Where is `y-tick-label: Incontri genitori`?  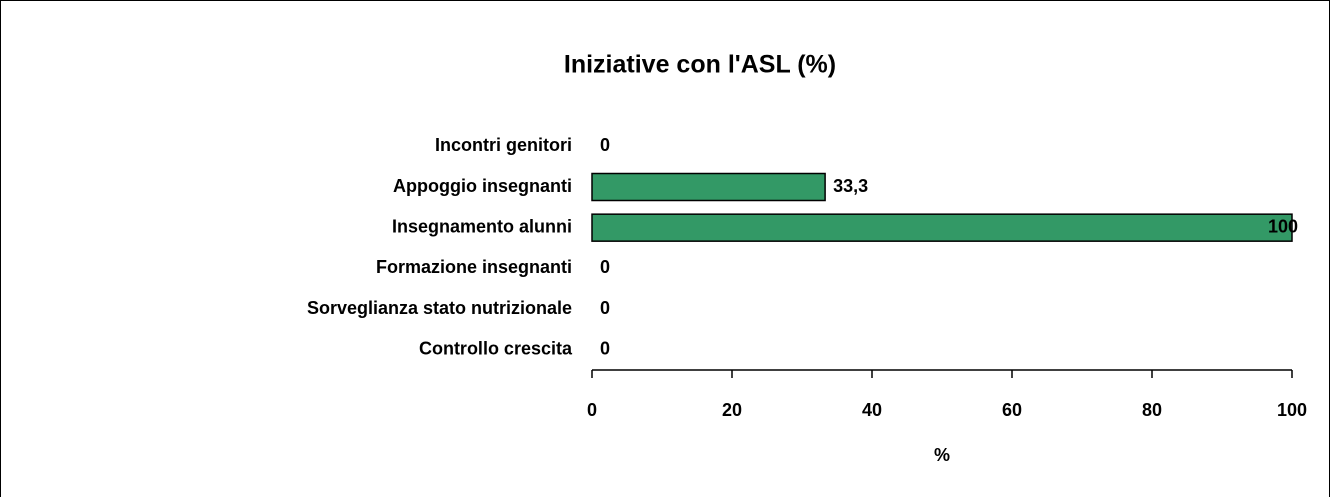 y-tick-label: Incontri genitori is located at coordinates (503, 145).